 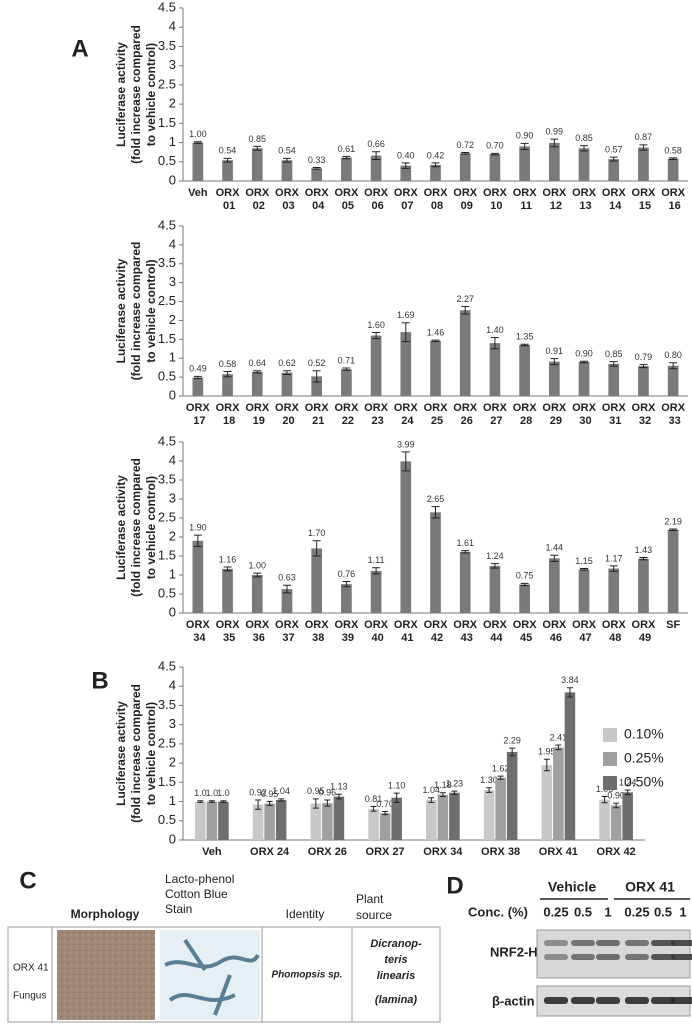 What do you see at coordinates (613, 638) in the screenshot?
I see `x-tick-line: 48` at bounding box center [613, 638].